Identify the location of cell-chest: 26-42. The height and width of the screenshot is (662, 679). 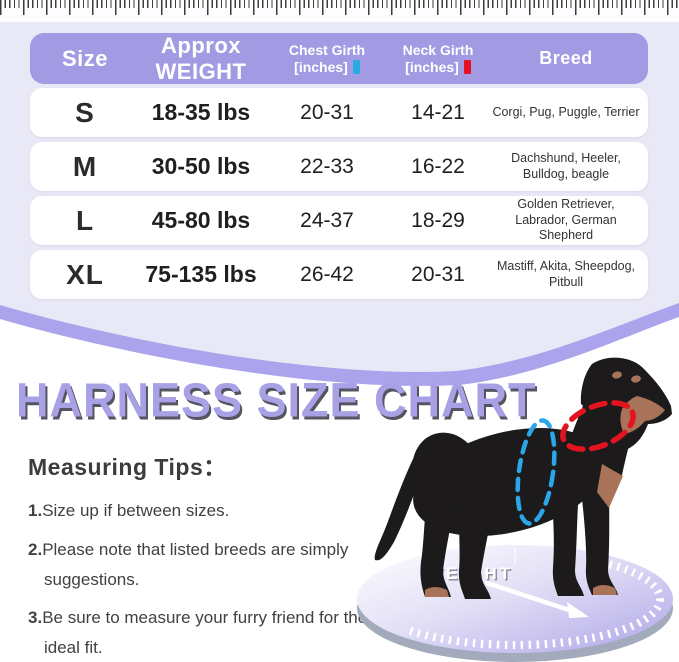
(327, 274).